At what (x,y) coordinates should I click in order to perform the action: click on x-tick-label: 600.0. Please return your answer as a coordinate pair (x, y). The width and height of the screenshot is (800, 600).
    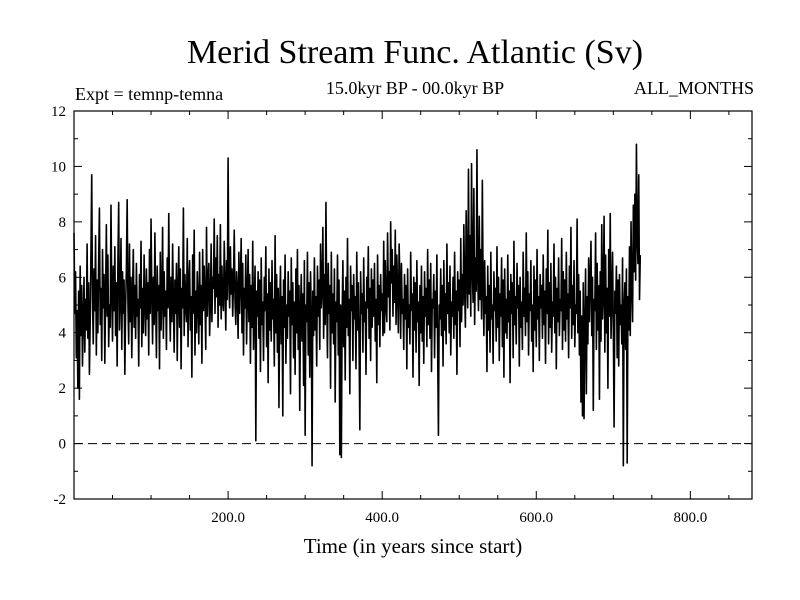
    Looking at the image, I should click on (536, 518).